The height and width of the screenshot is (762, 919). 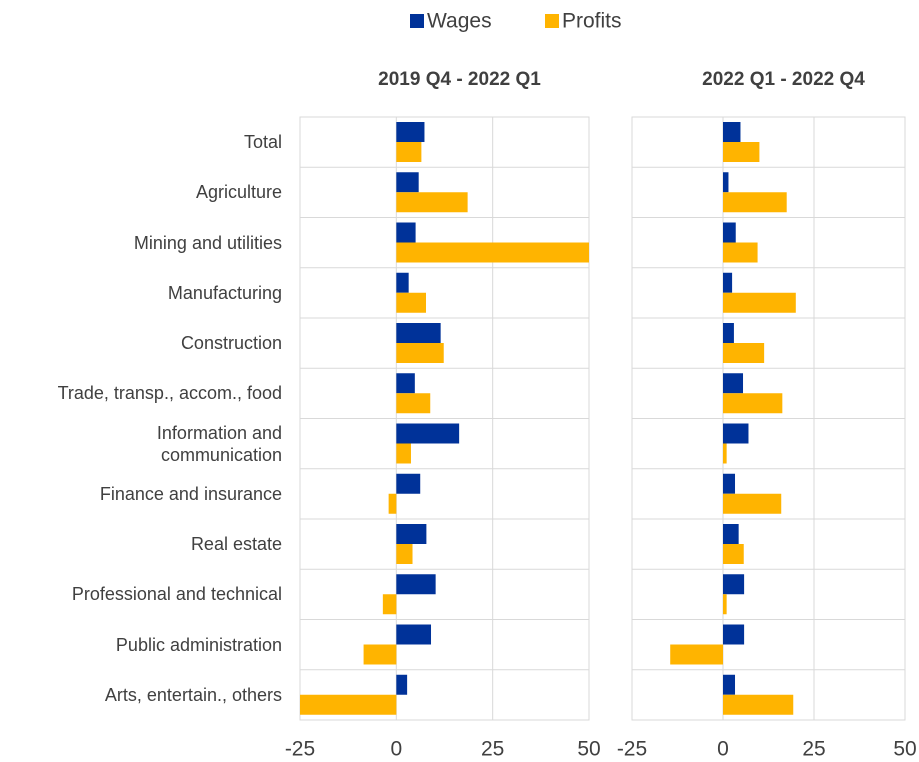 What do you see at coordinates (176, 594) in the screenshot?
I see `category-label: Professional and technical` at bounding box center [176, 594].